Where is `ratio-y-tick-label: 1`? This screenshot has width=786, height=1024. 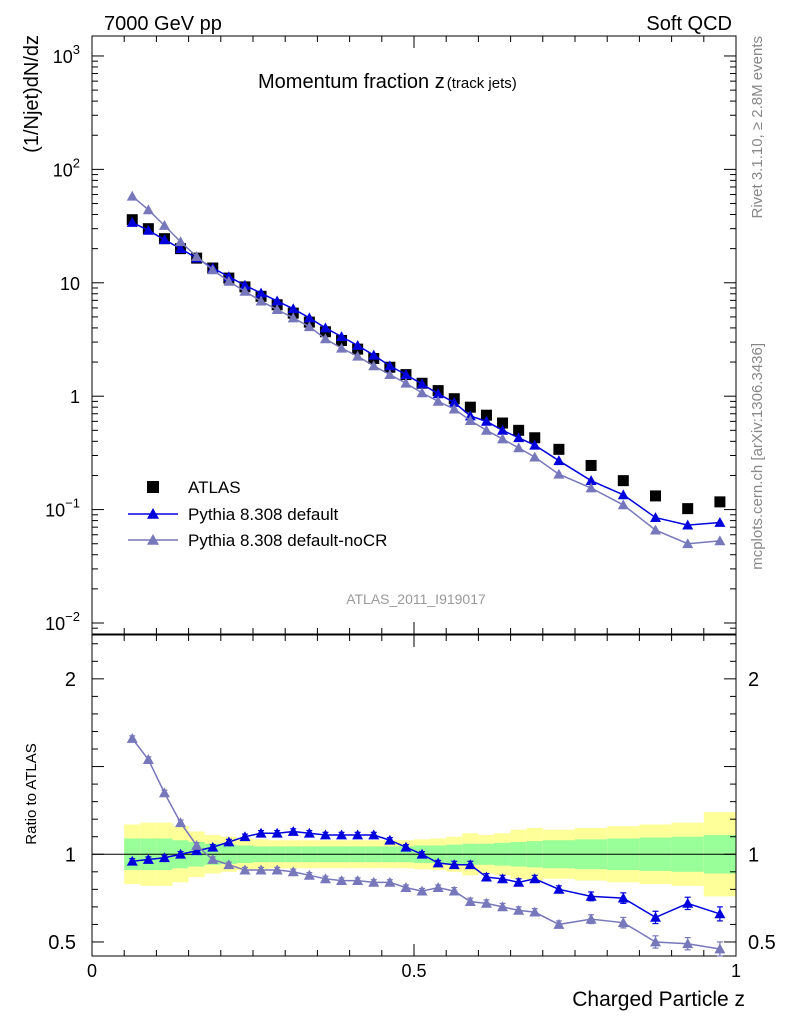 ratio-y-tick-label: 1 is located at coordinates (70, 855).